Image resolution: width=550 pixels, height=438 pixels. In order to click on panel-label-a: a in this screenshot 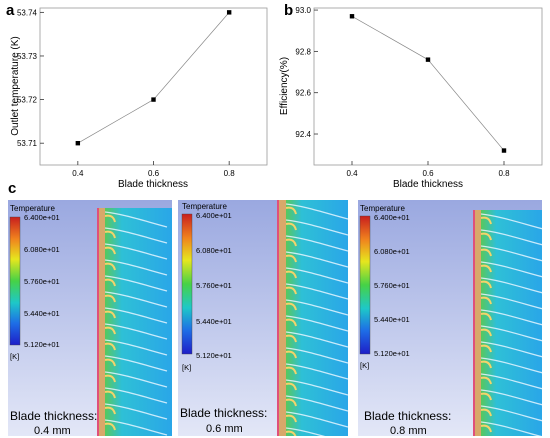, I will do `click(10, 10)`.